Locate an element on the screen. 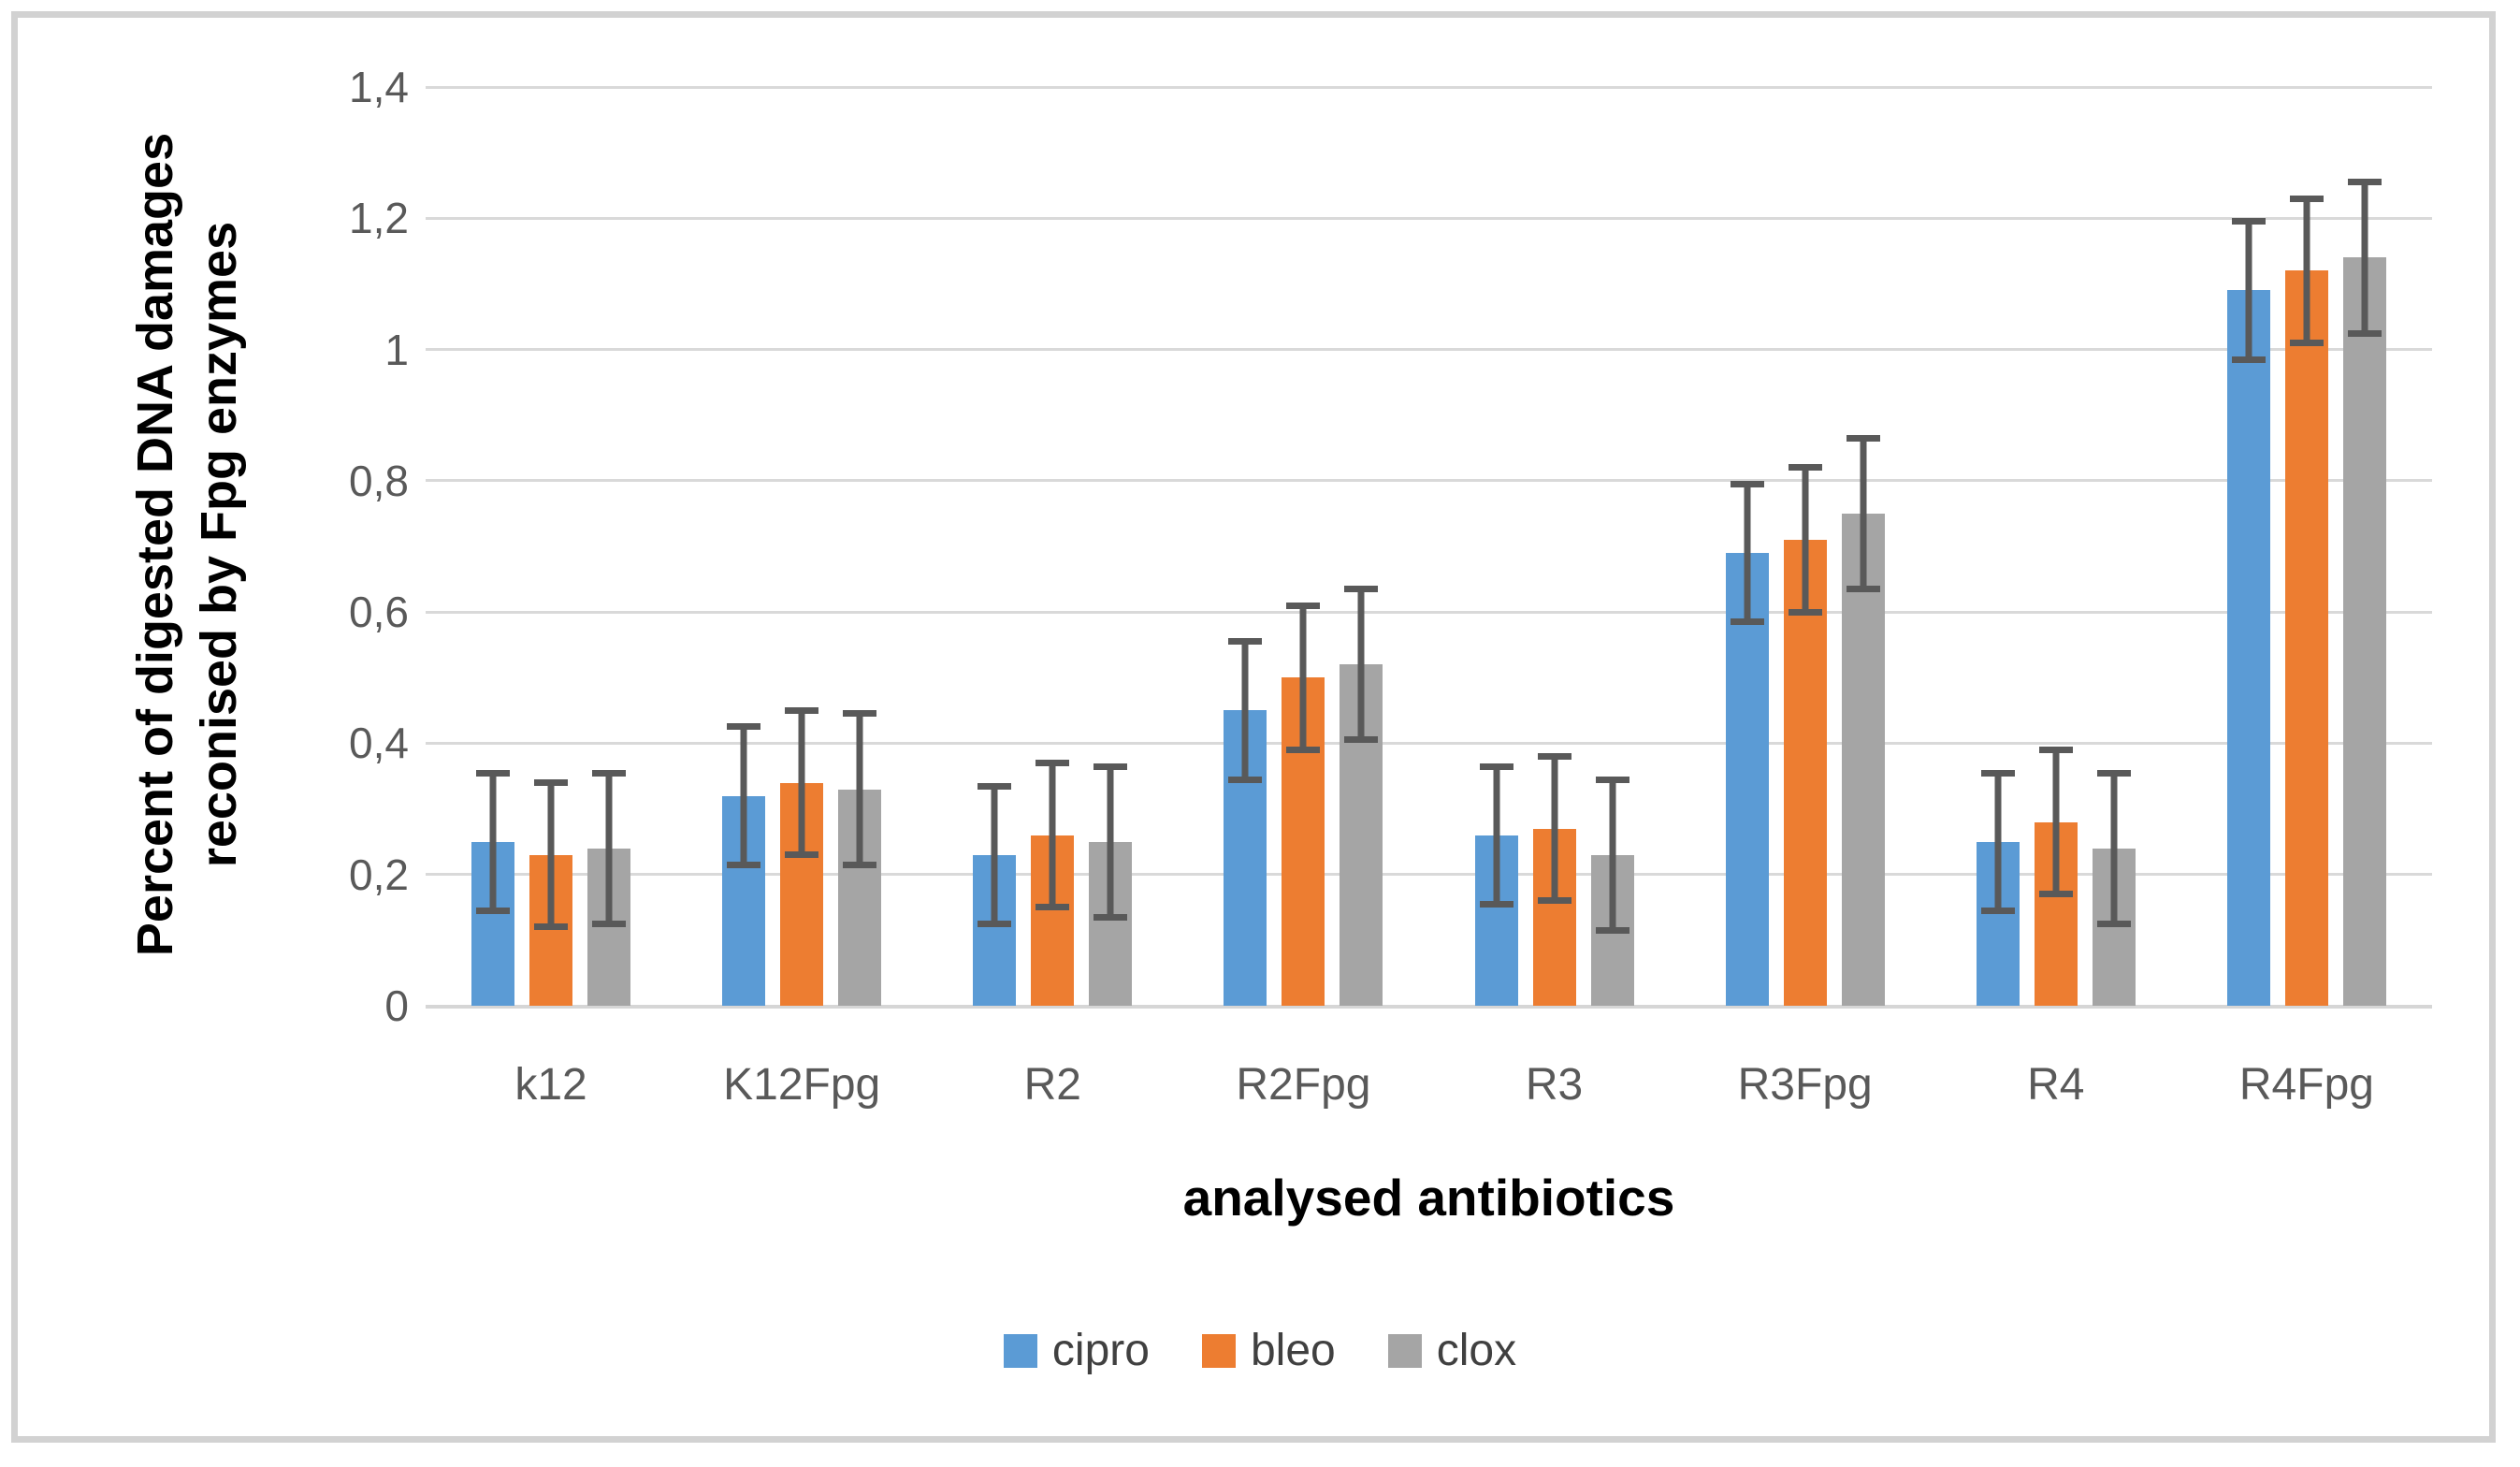  y-tick-label: 1,2 is located at coordinates (379, 219).